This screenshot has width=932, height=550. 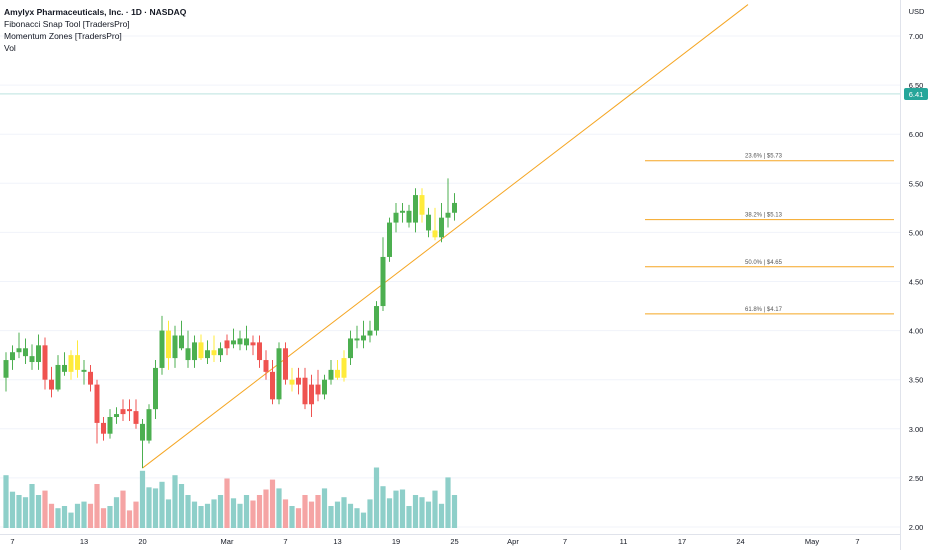 What do you see at coordinates (63, 36) in the screenshot?
I see `indicator-momentum: Momentum Zones [TradersPro]` at bounding box center [63, 36].